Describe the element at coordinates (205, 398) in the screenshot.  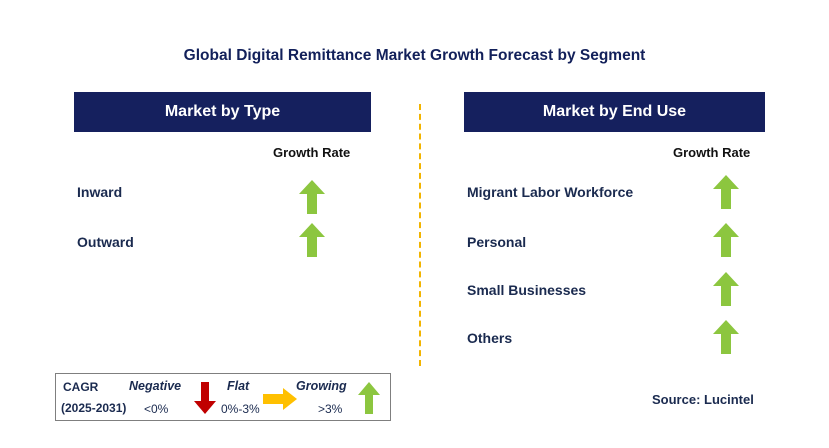
I see `arrow-down-icon` at that location.